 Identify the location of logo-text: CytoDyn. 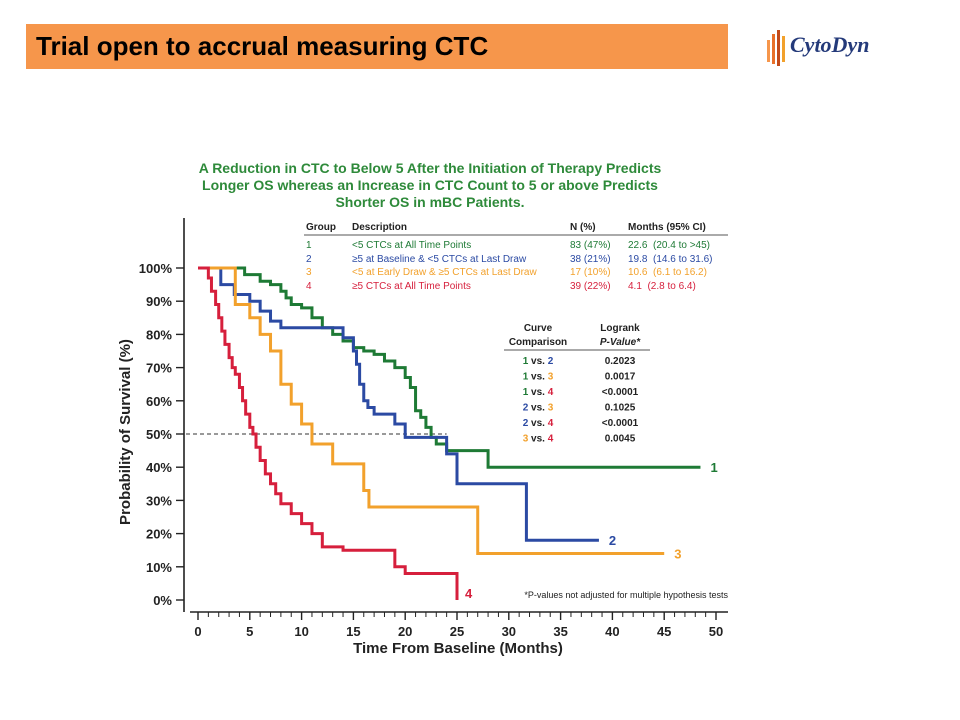
(830, 44).